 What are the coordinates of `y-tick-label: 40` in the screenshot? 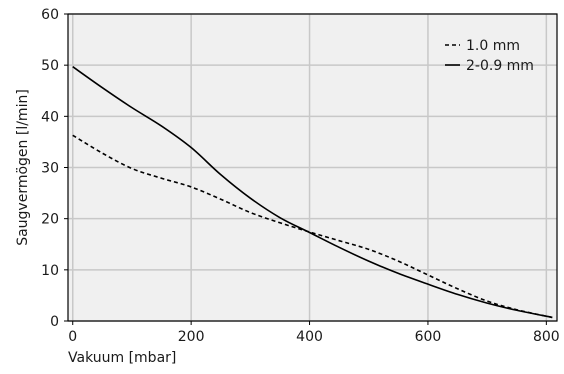 It's located at (50, 117).